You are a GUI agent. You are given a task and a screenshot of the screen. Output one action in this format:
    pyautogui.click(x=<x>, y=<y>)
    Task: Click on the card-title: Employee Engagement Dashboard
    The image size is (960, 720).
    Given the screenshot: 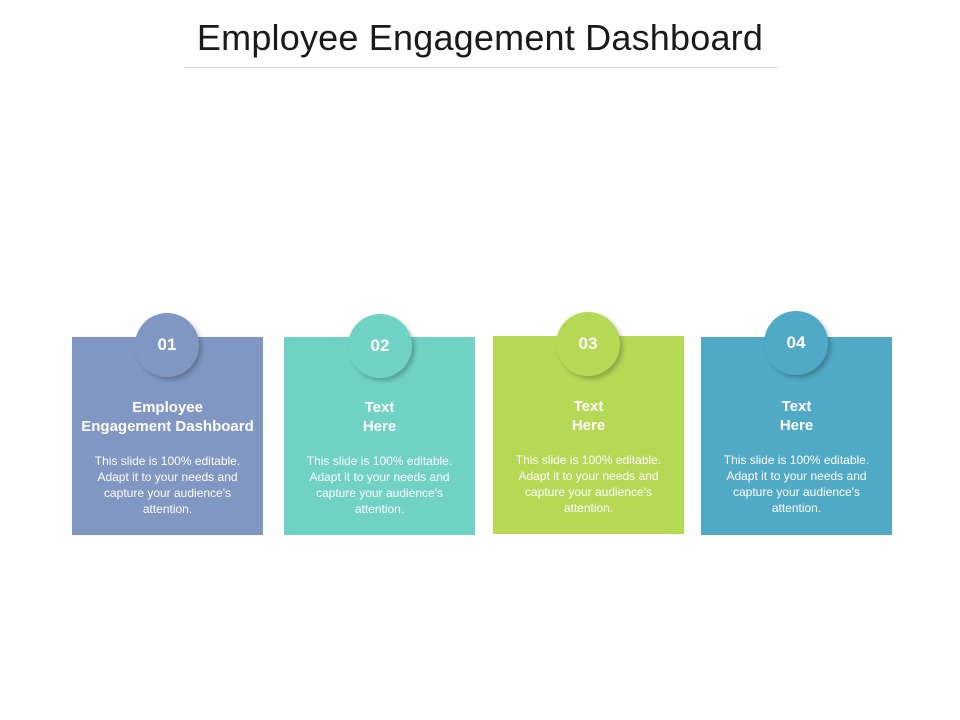 What is the action you would take?
    pyautogui.click(x=167, y=417)
    